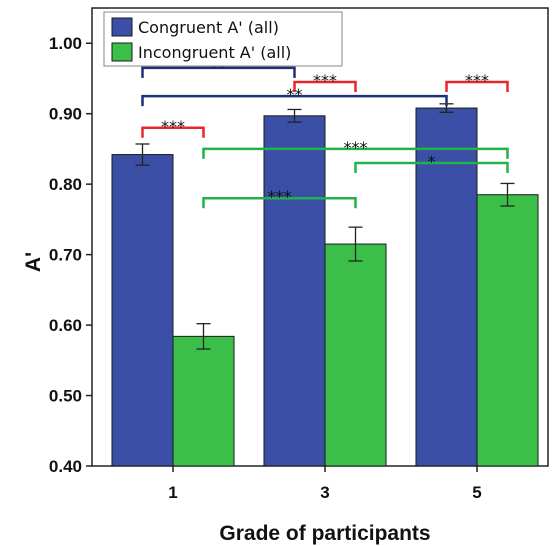  Describe the element at coordinates (476, 492) in the screenshot. I see `x-tick-label: 5` at that location.